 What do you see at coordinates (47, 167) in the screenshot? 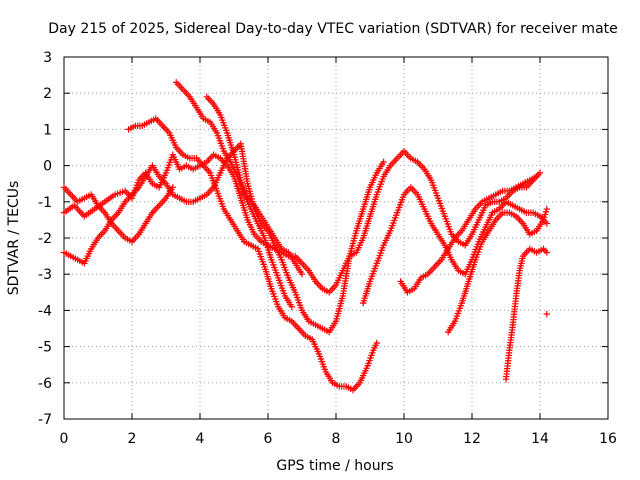
I see `y-tick-label: 0` at bounding box center [47, 167].